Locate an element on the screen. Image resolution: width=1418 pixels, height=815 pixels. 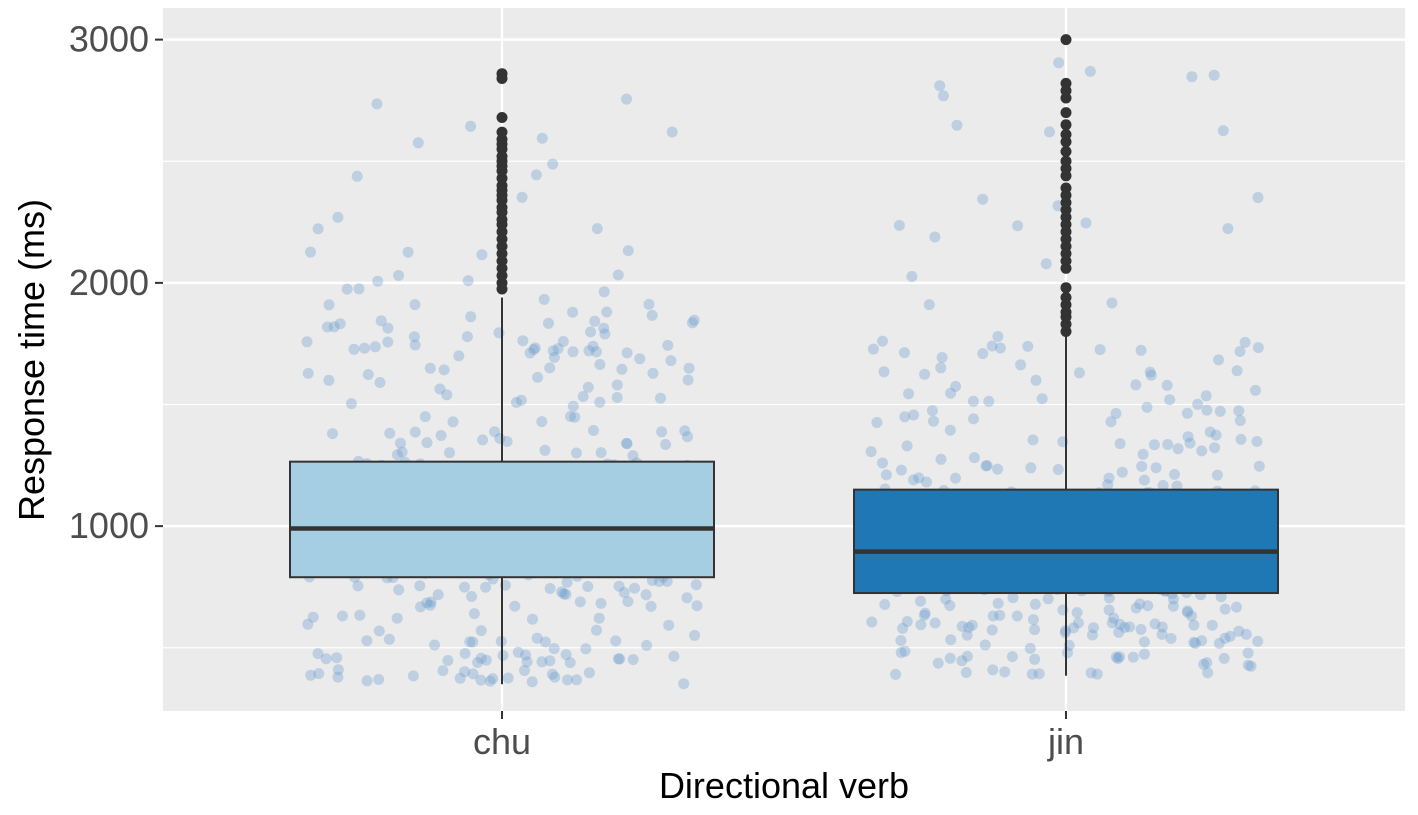
x-tick-label: jin is located at coordinates (1065, 741).